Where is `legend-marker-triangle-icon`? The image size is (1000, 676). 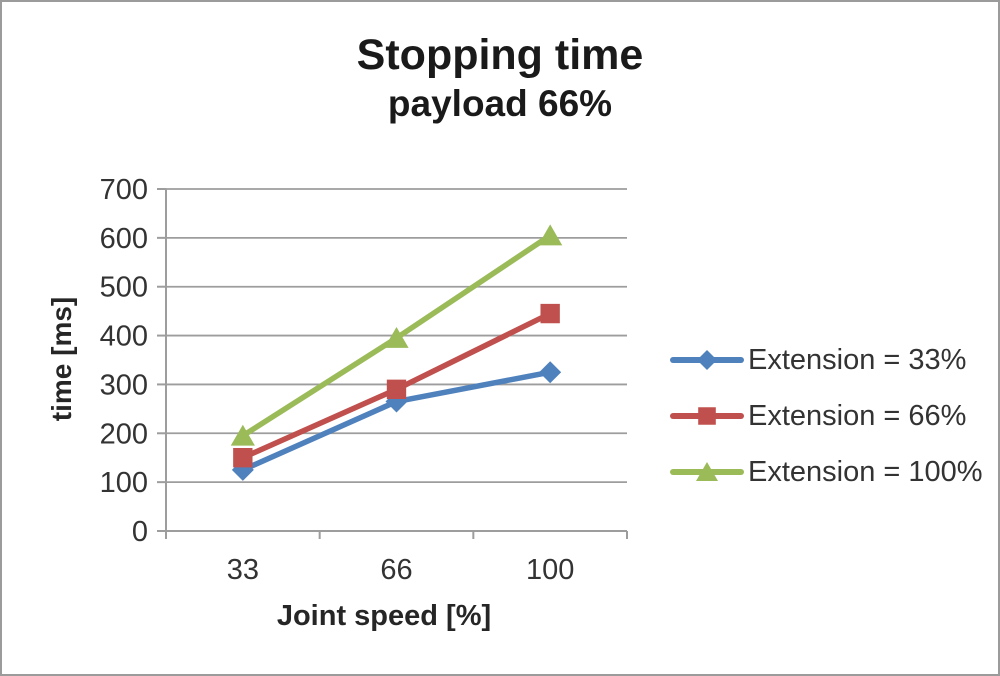
legend-marker-triangle-icon is located at coordinates (707, 471).